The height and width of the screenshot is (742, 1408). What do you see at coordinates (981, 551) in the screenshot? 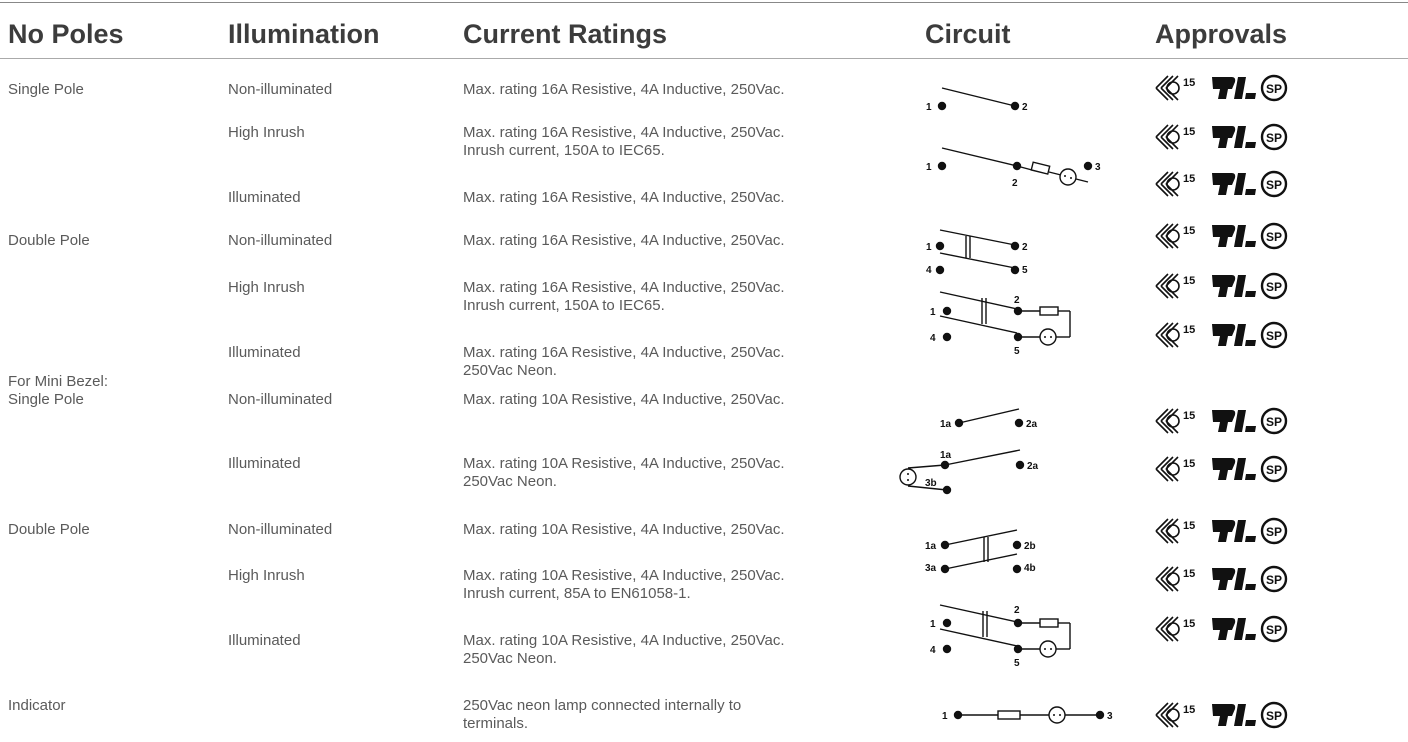
I see `circuit-mini-dp` at bounding box center [981, 551].